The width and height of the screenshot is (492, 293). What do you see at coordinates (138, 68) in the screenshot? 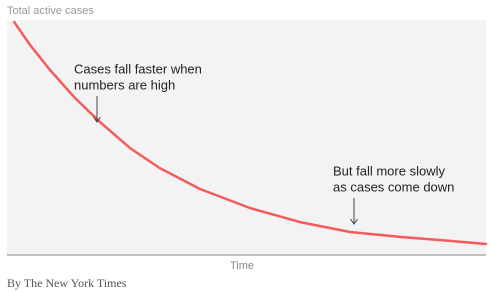
I see `annotation: Cases fall faster when` at bounding box center [138, 68].